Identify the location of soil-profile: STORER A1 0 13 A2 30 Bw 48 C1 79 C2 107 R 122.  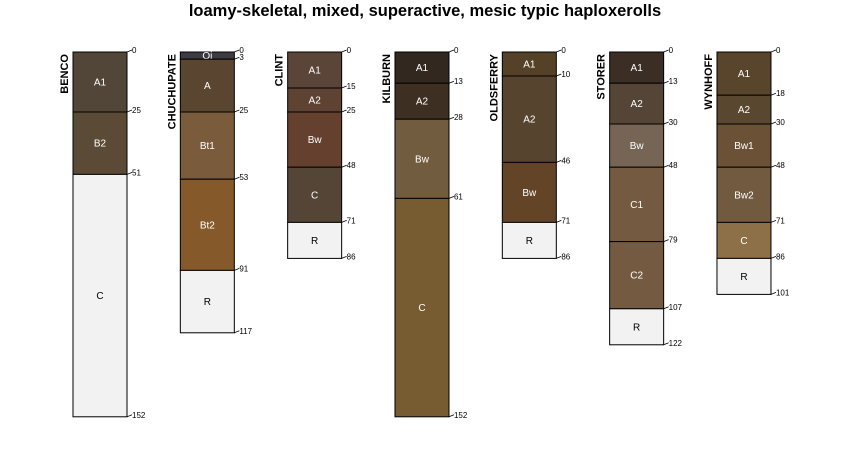
(639, 197).